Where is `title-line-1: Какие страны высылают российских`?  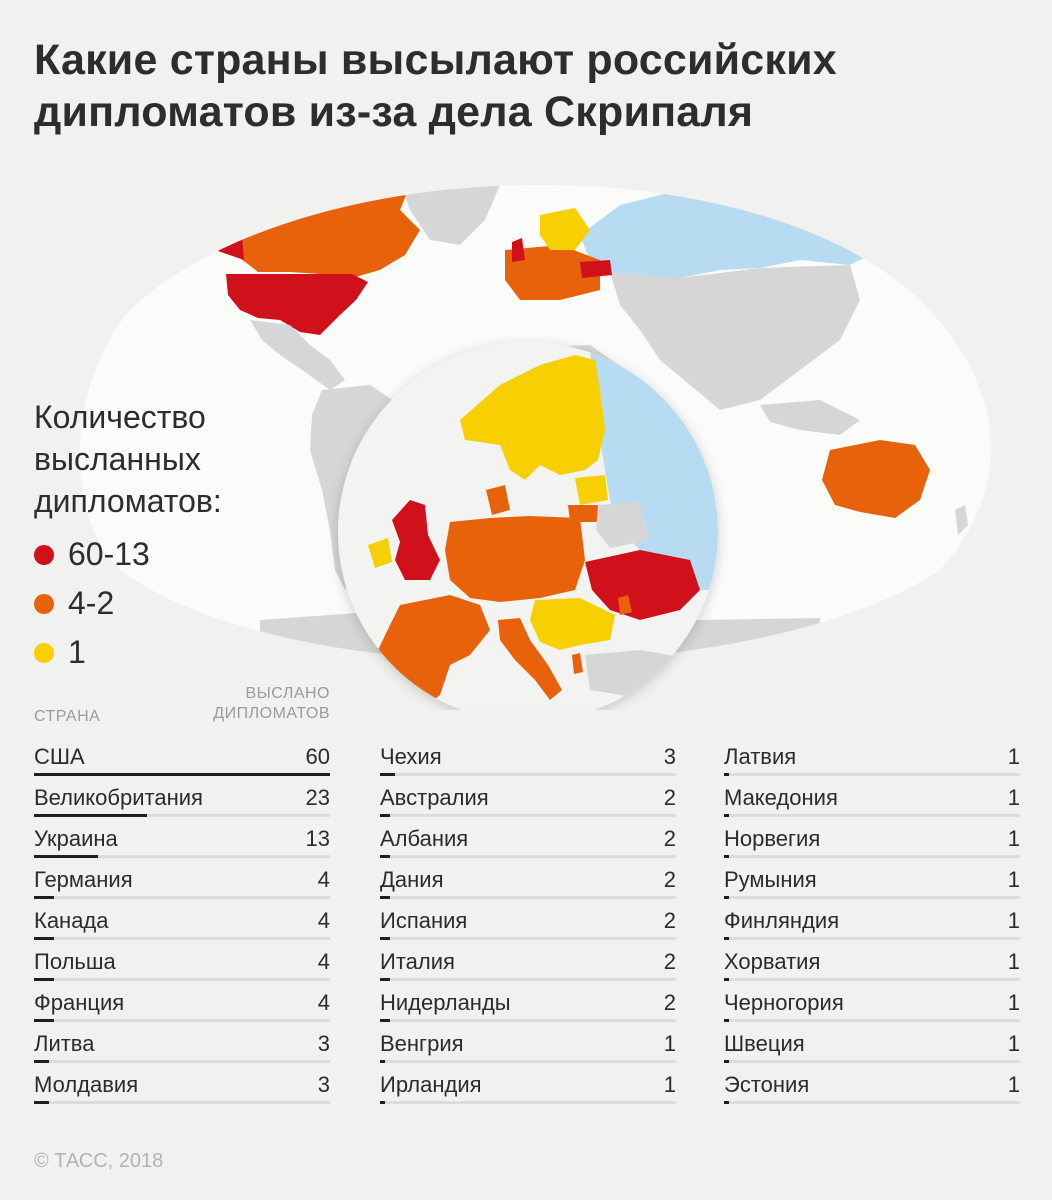
title-line-1: Какие страны высылают российских is located at coordinates (435, 60).